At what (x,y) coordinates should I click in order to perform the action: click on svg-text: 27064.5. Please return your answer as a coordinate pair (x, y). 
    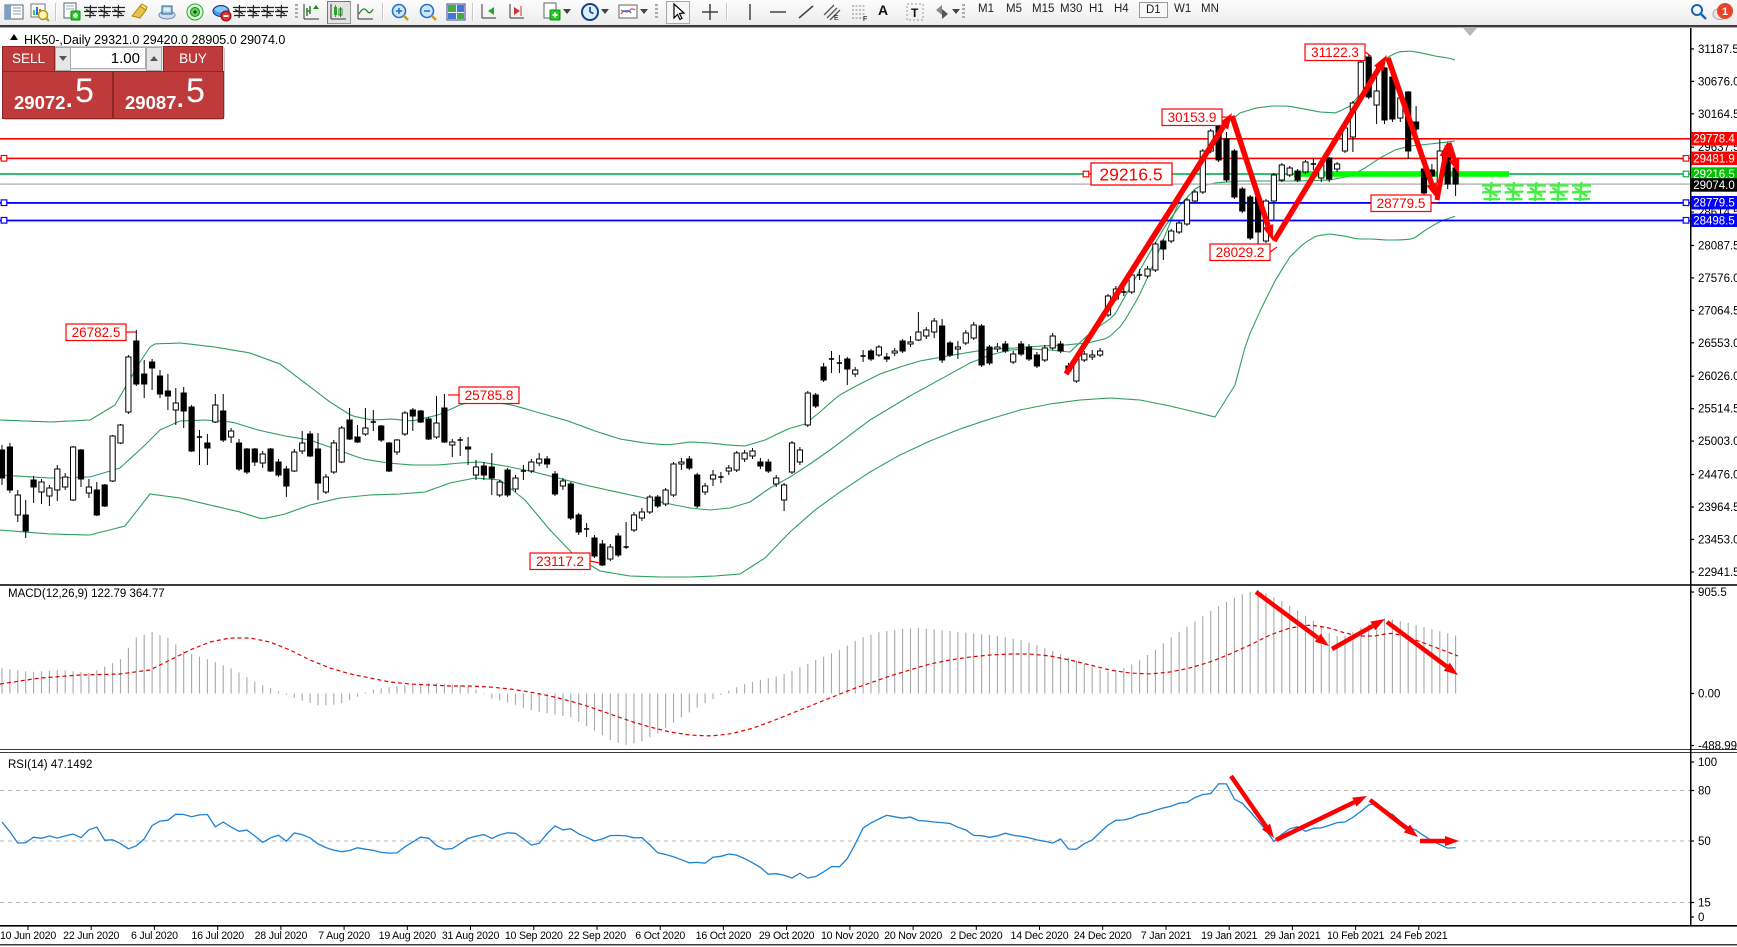
    Looking at the image, I should click on (1717, 311).